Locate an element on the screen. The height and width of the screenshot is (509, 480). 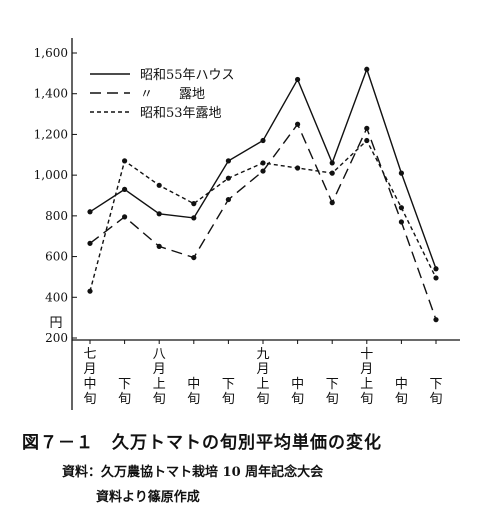
y-tick-label: 1,200 is located at coordinates (51, 134).